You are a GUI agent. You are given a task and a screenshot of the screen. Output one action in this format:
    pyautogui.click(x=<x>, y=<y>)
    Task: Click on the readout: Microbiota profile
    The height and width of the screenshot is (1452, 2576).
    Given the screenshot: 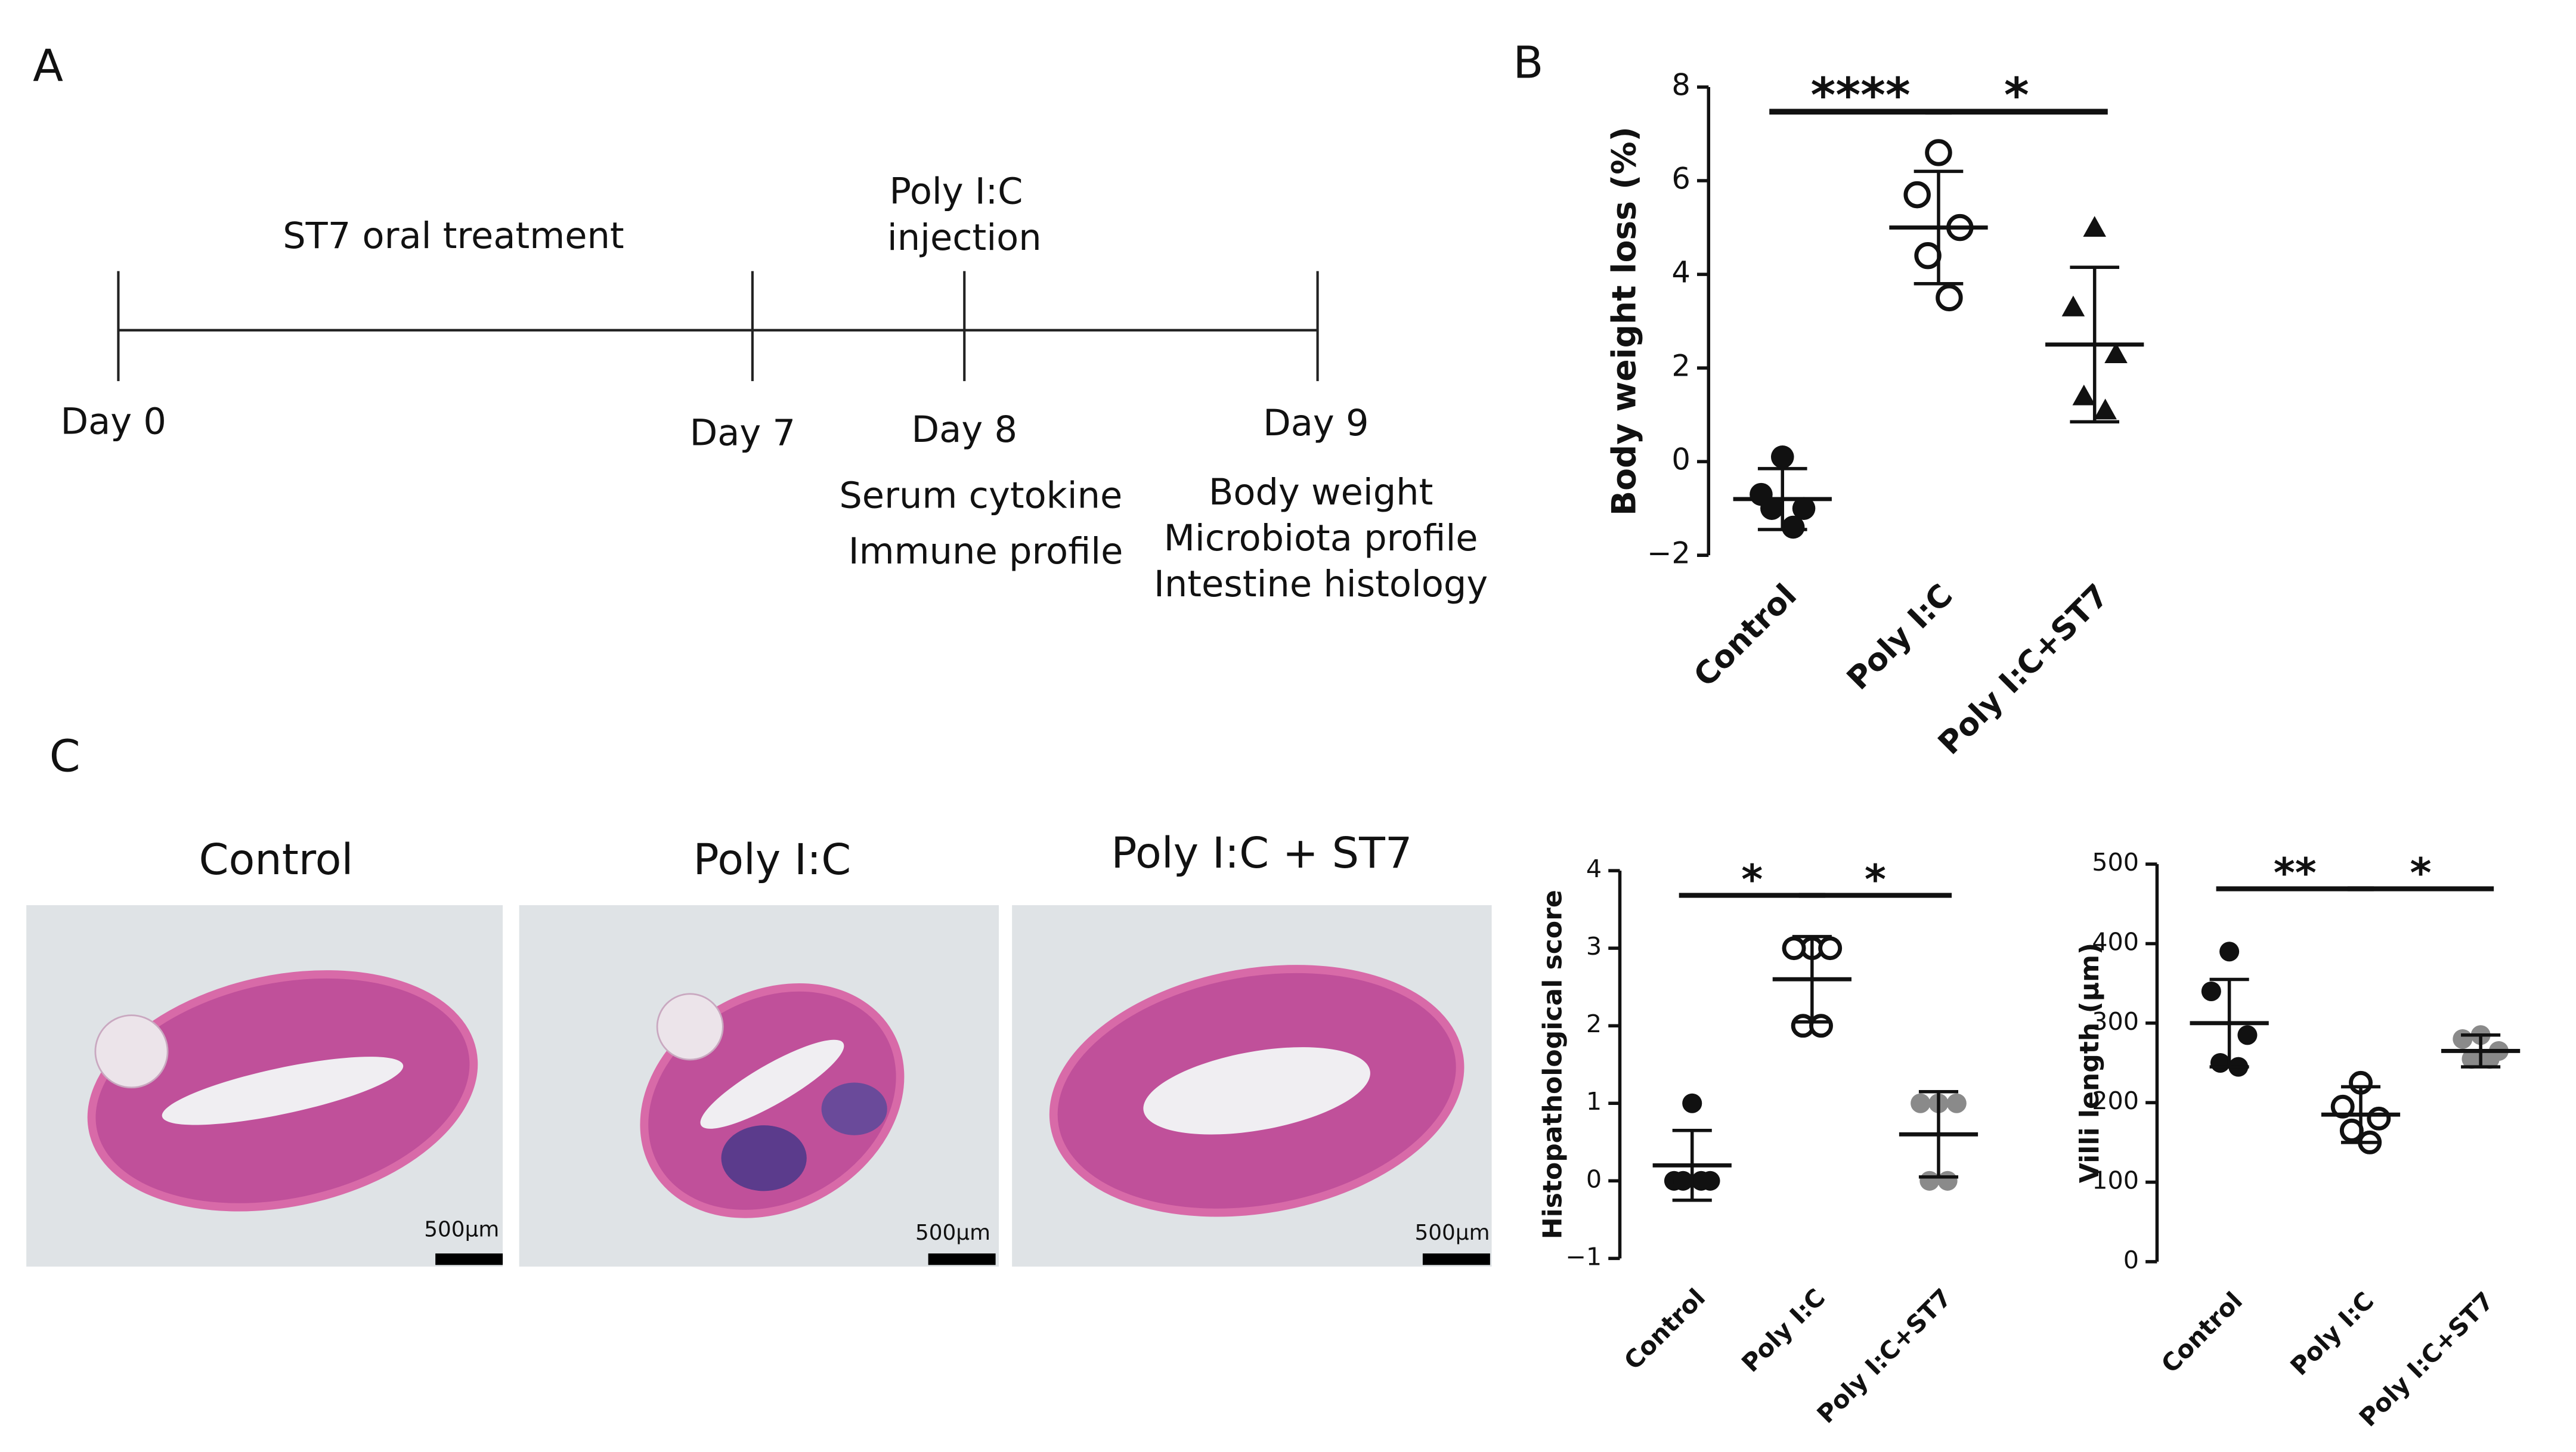 What is the action you would take?
    pyautogui.click(x=1321, y=538)
    